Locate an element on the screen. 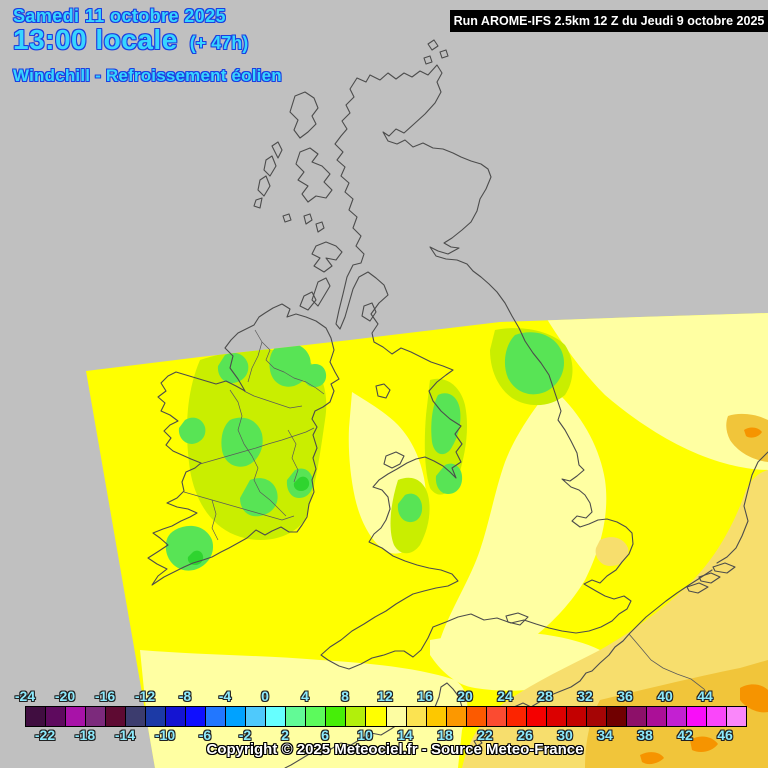 The image size is (768, 768). colorbar-label: 30 is located at coordinates (565, 735).